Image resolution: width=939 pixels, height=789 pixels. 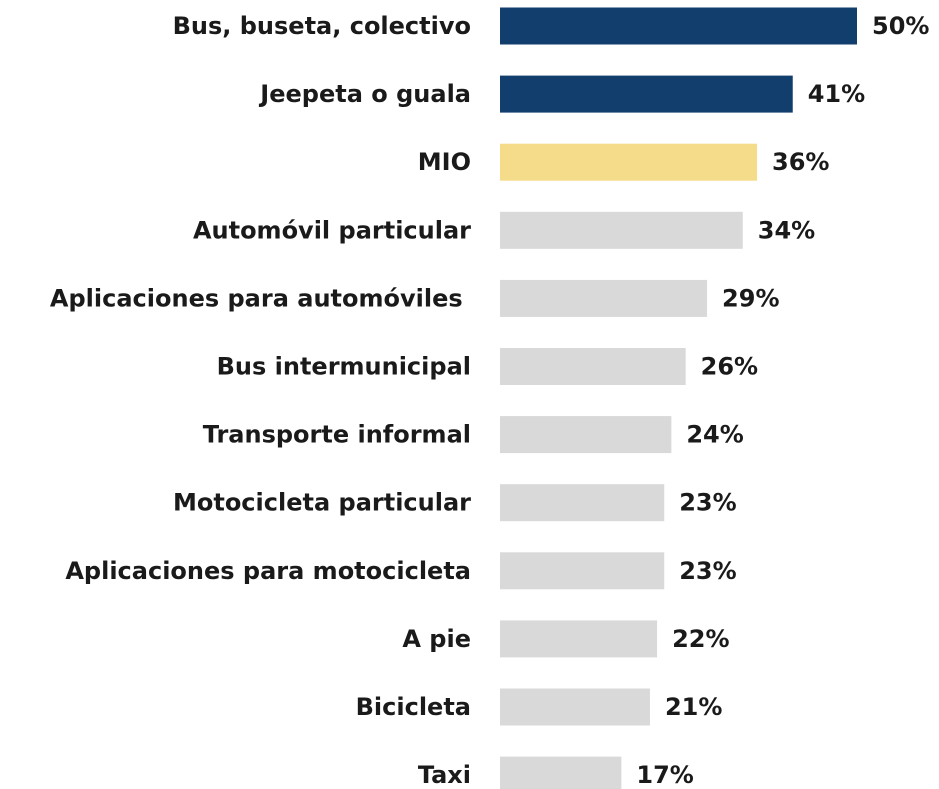 I want to click on value-label: 29%, so click(x=750, y=298).